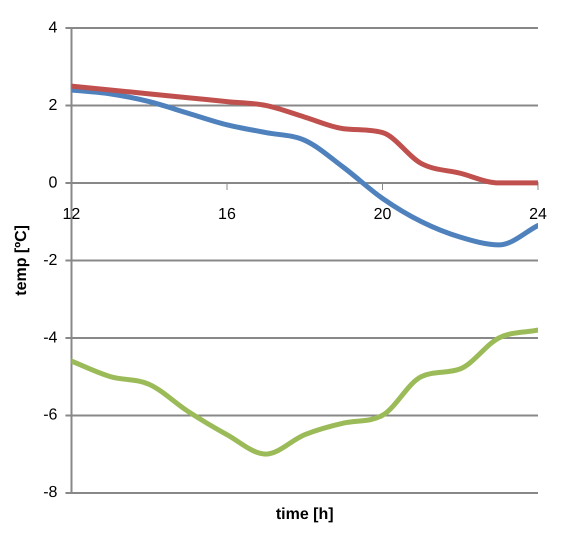 This screenshot has width=576, height=541. Describe the element at coordinates (50, 493) in the screenshot. I see `y-tick-label: -8` at that location.